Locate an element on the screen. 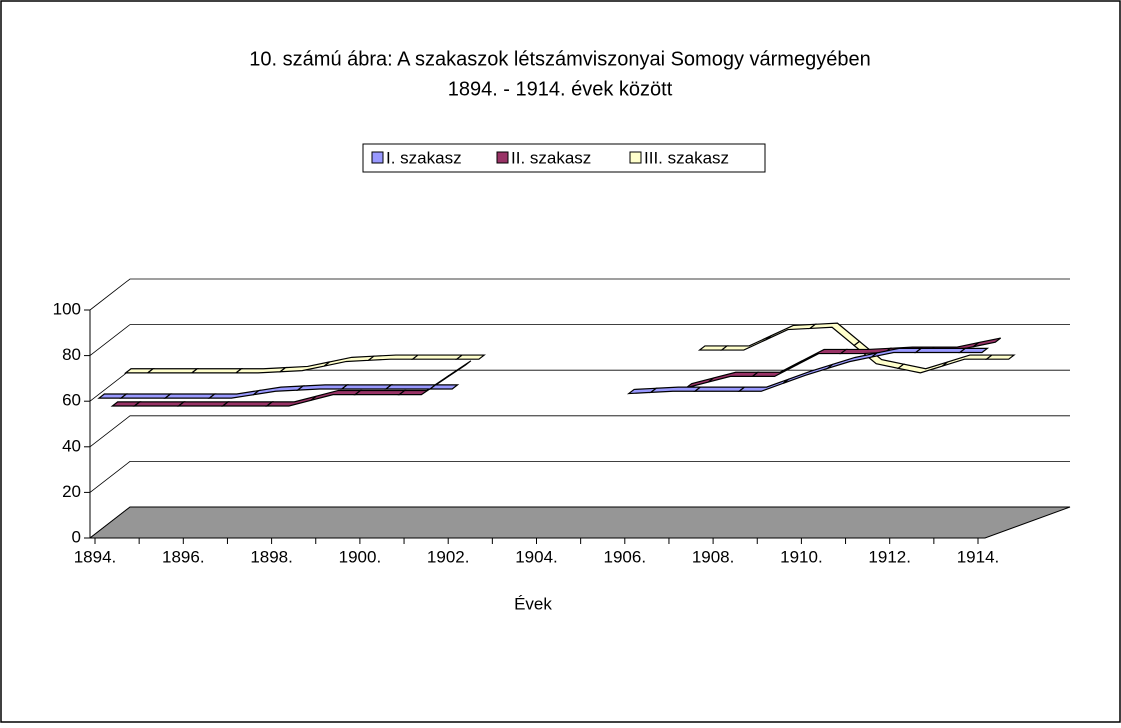  chart-title: 1894. - 1914. évek között is located at coordinates (560, 89).